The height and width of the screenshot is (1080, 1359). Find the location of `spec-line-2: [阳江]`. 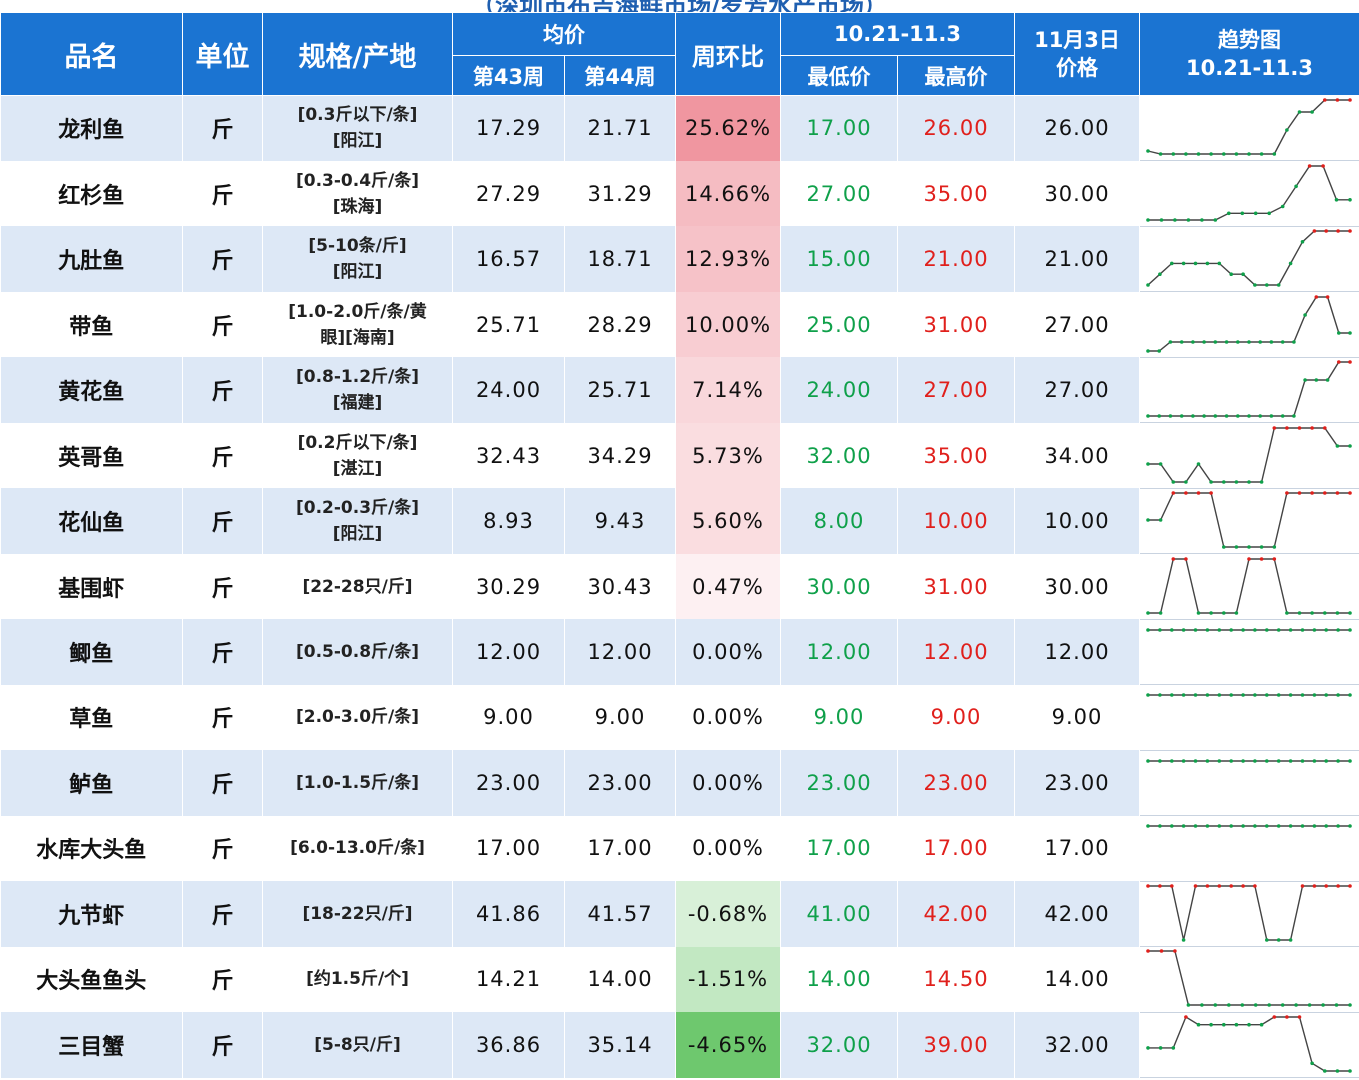

spec-line-2: [阳江] is located at coordinates (357, 272).